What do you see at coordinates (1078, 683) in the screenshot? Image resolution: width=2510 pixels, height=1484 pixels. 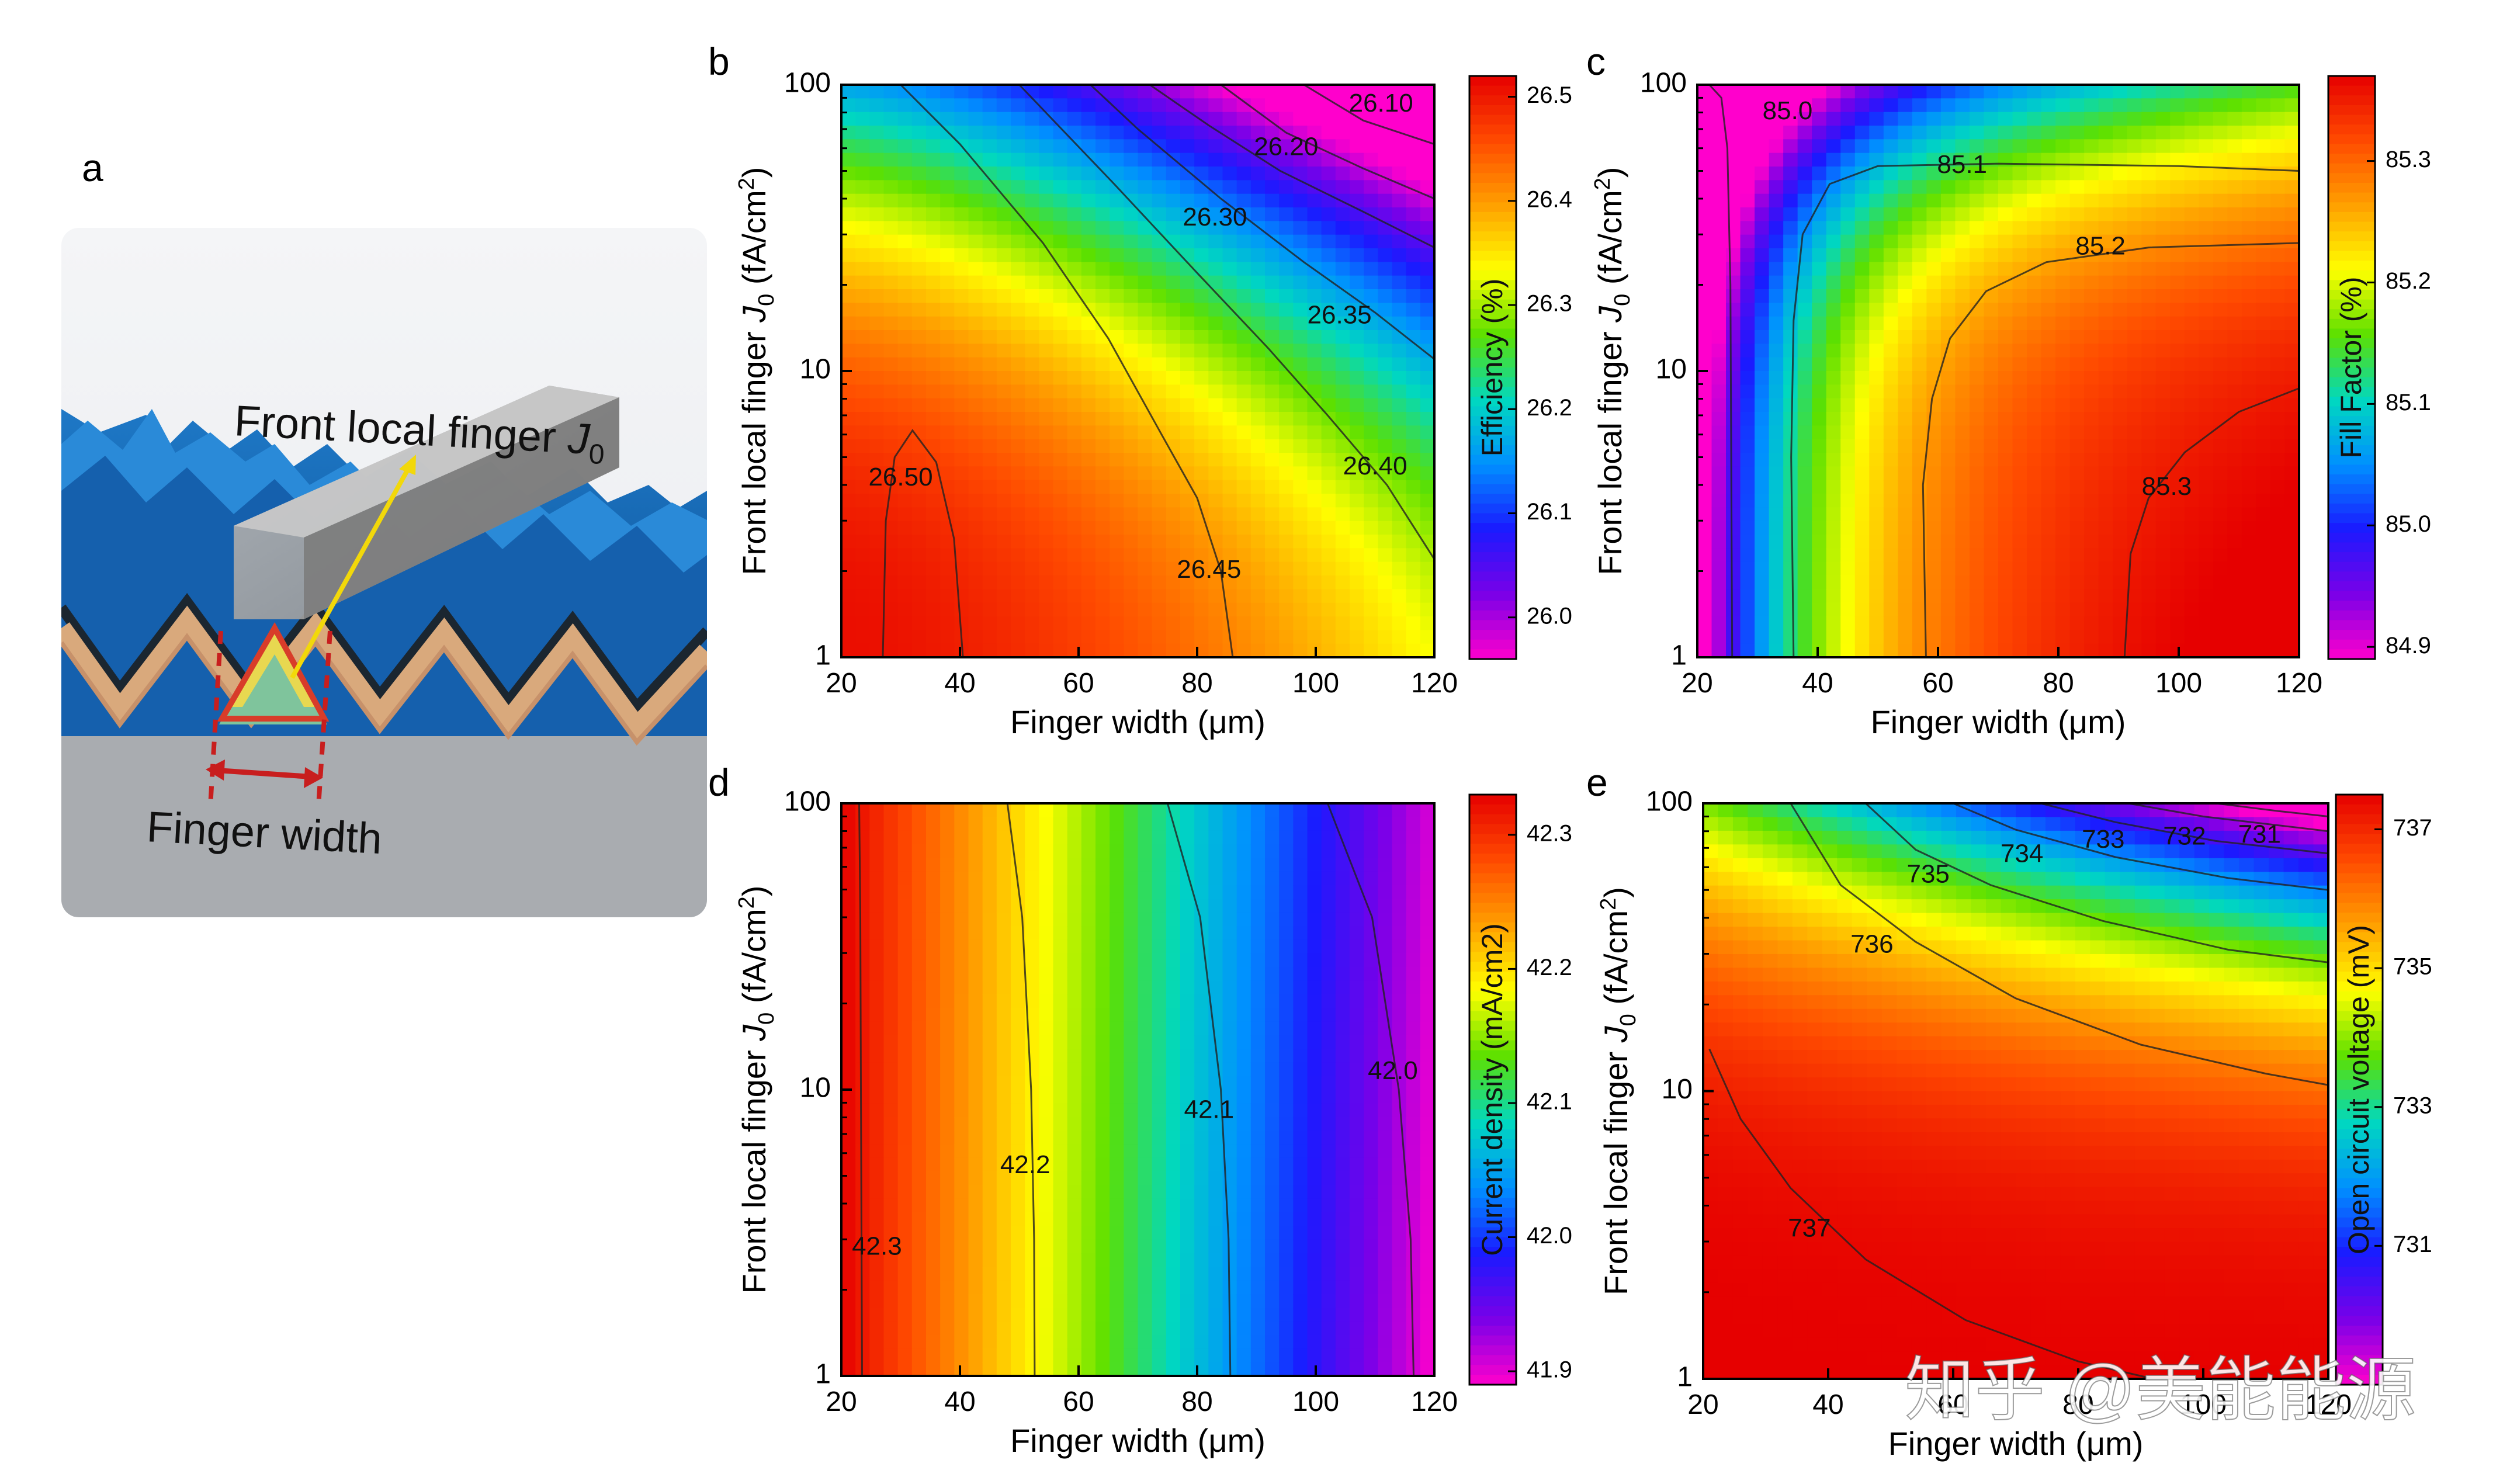 I see `x-tick-label: 60` at bounding box center [1078, 683].